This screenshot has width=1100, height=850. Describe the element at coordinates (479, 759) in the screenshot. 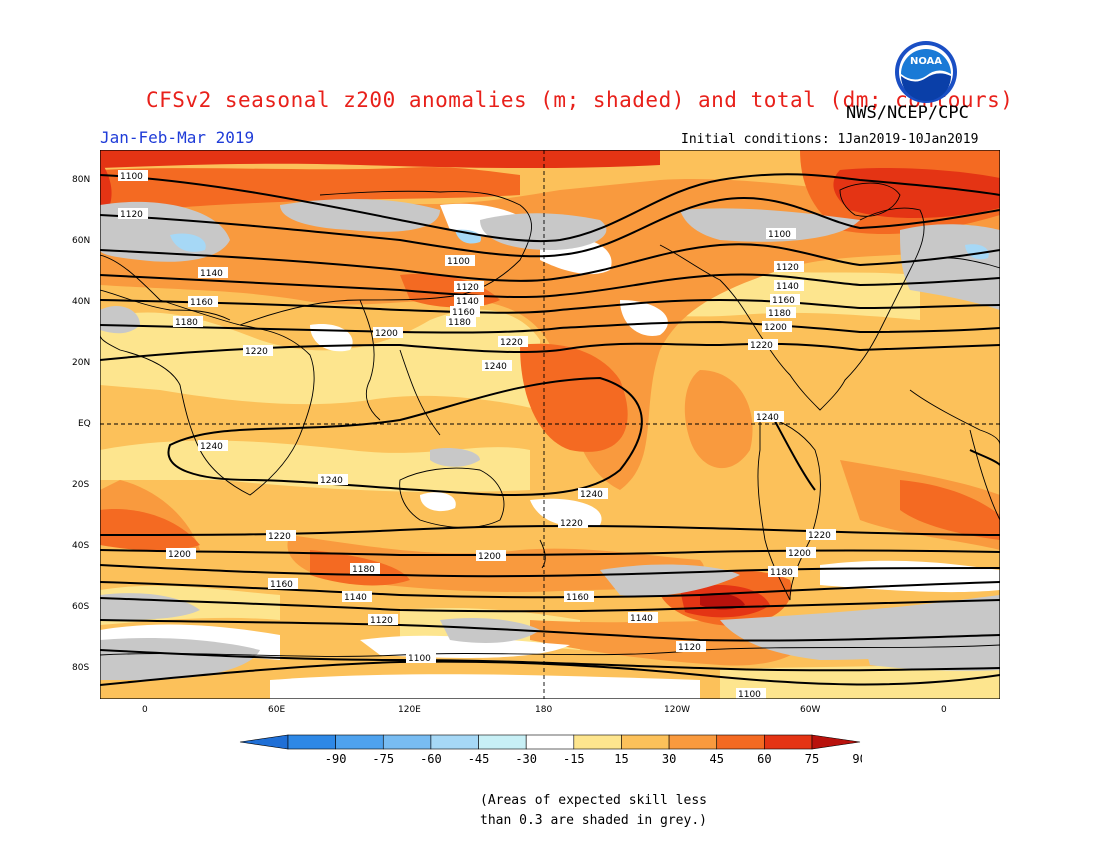

I see `colorbar-label: -45` at that location.